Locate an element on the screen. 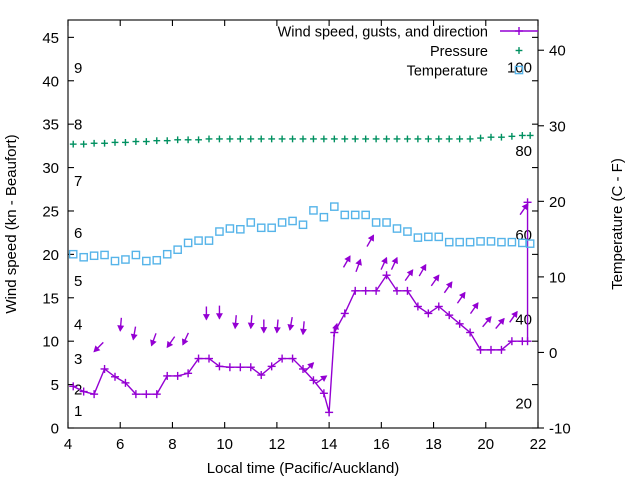 Image resolution: width=640 pixels, height=480 pixels. x-tick-label: 10 is located at coordinates (224, 444).